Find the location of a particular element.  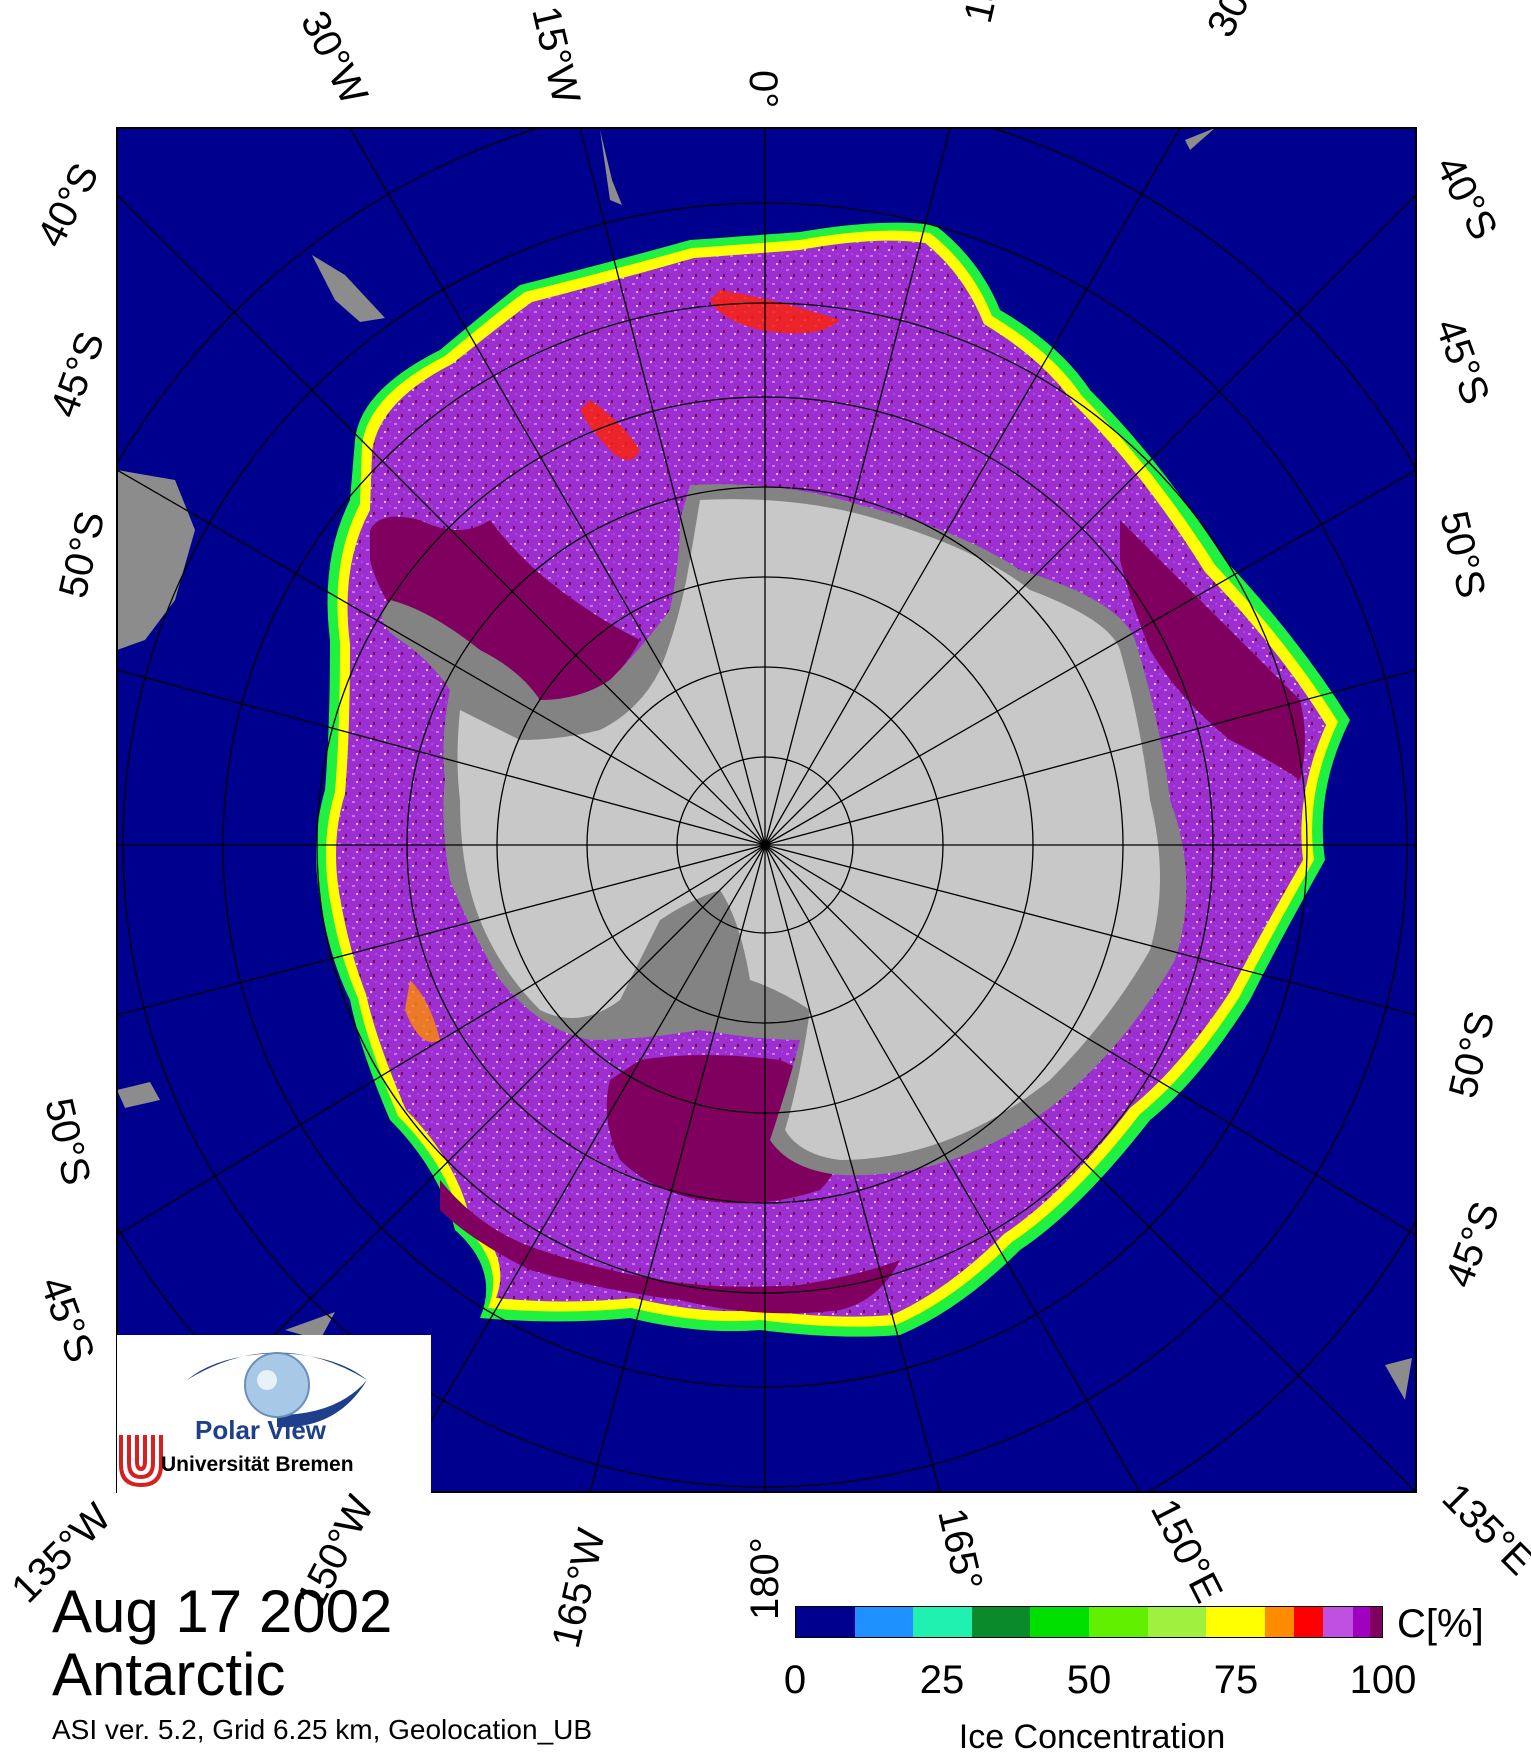

colorbar is located at coordinates (1089, 1622).